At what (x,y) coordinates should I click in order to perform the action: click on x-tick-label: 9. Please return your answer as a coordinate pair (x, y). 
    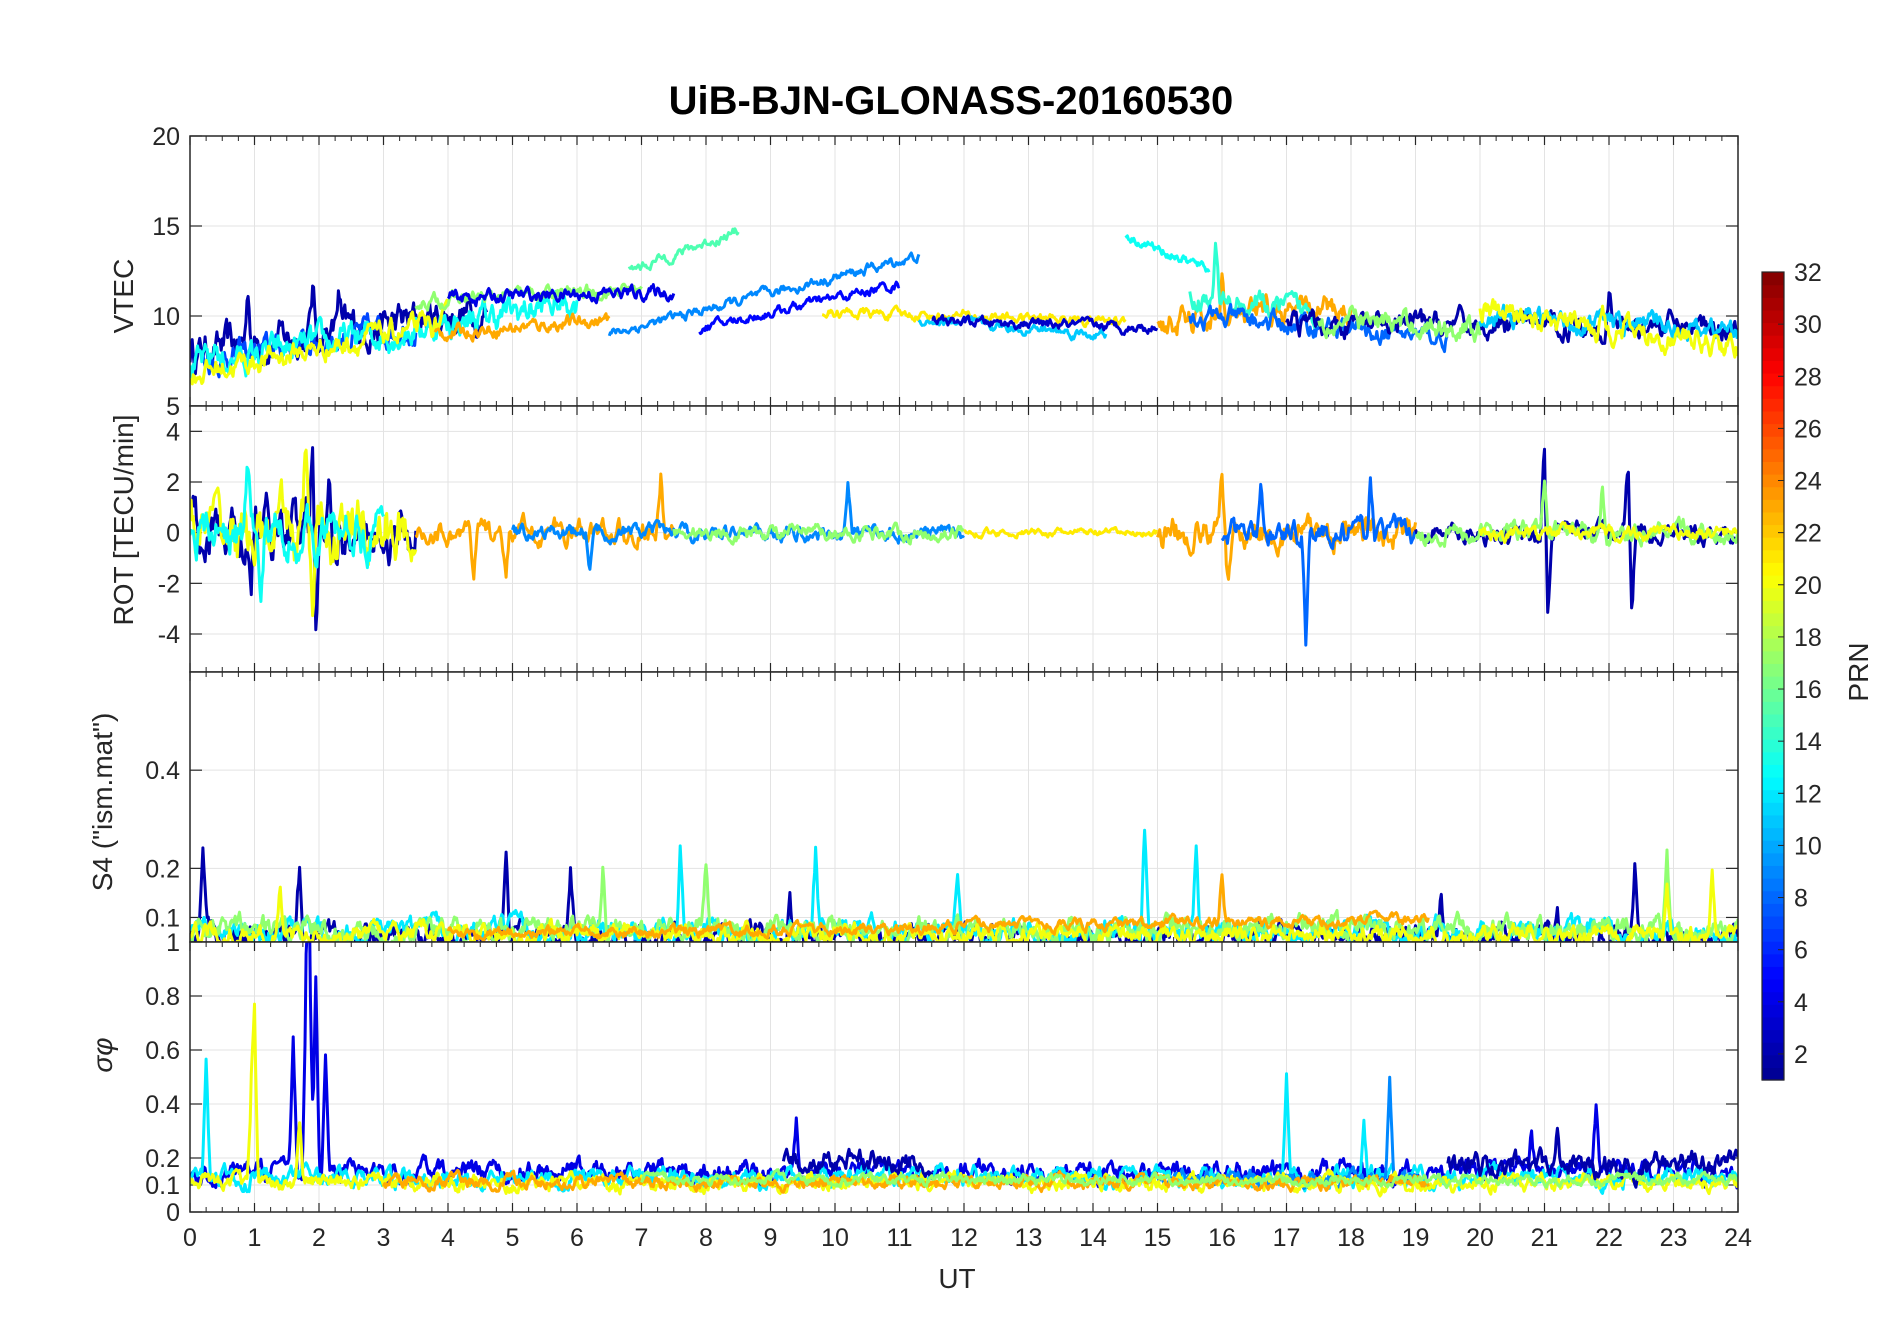
    Looking at the image, I should click on (771, 1238).